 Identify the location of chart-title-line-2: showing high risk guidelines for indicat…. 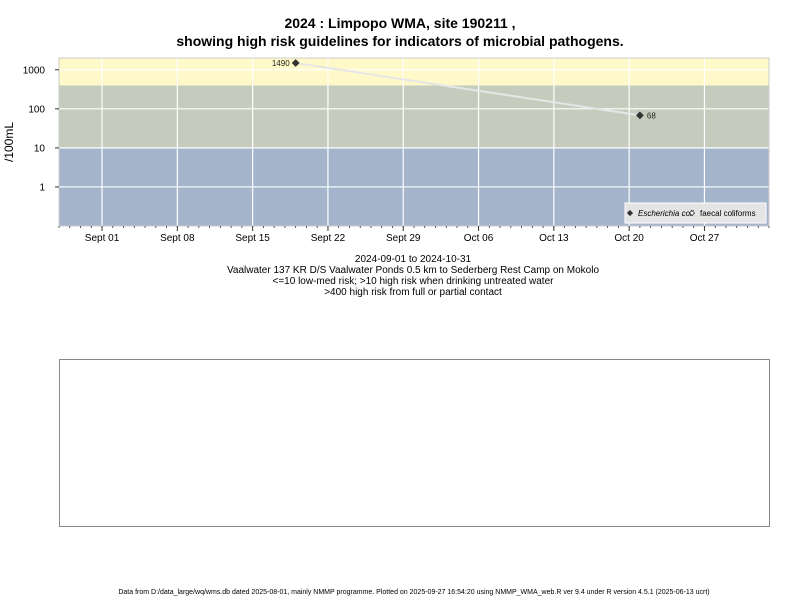
(400, 41).